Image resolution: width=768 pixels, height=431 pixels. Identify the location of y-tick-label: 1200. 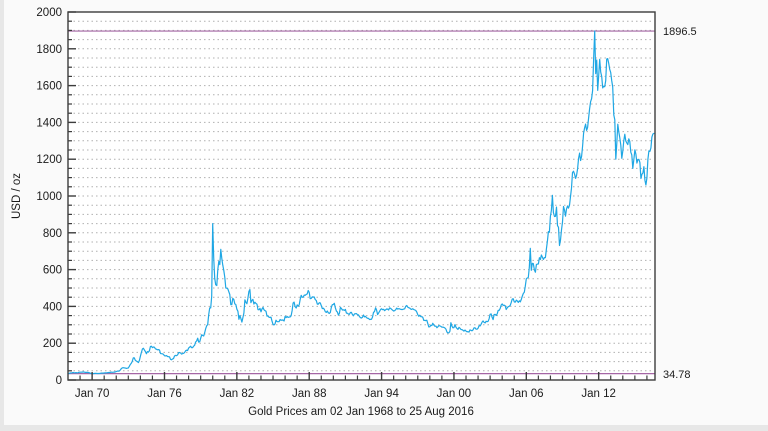
(49, 160).